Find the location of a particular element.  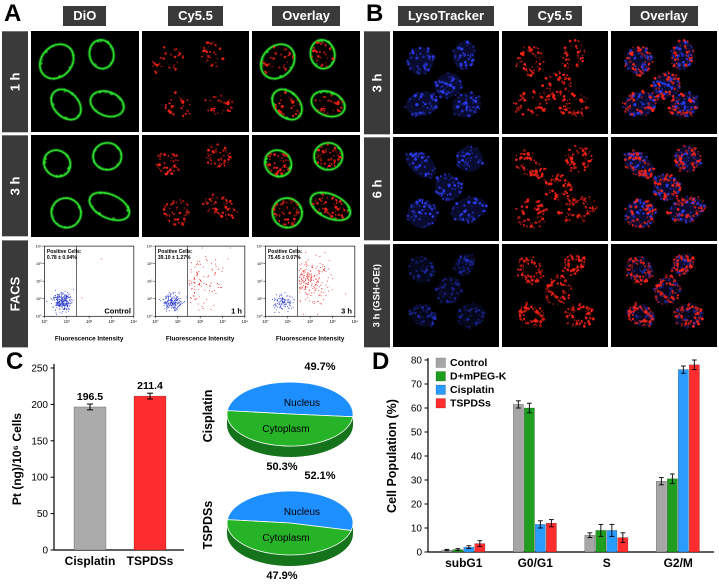

micrograph-6h-cy55 is located at coordinates (555, 189).